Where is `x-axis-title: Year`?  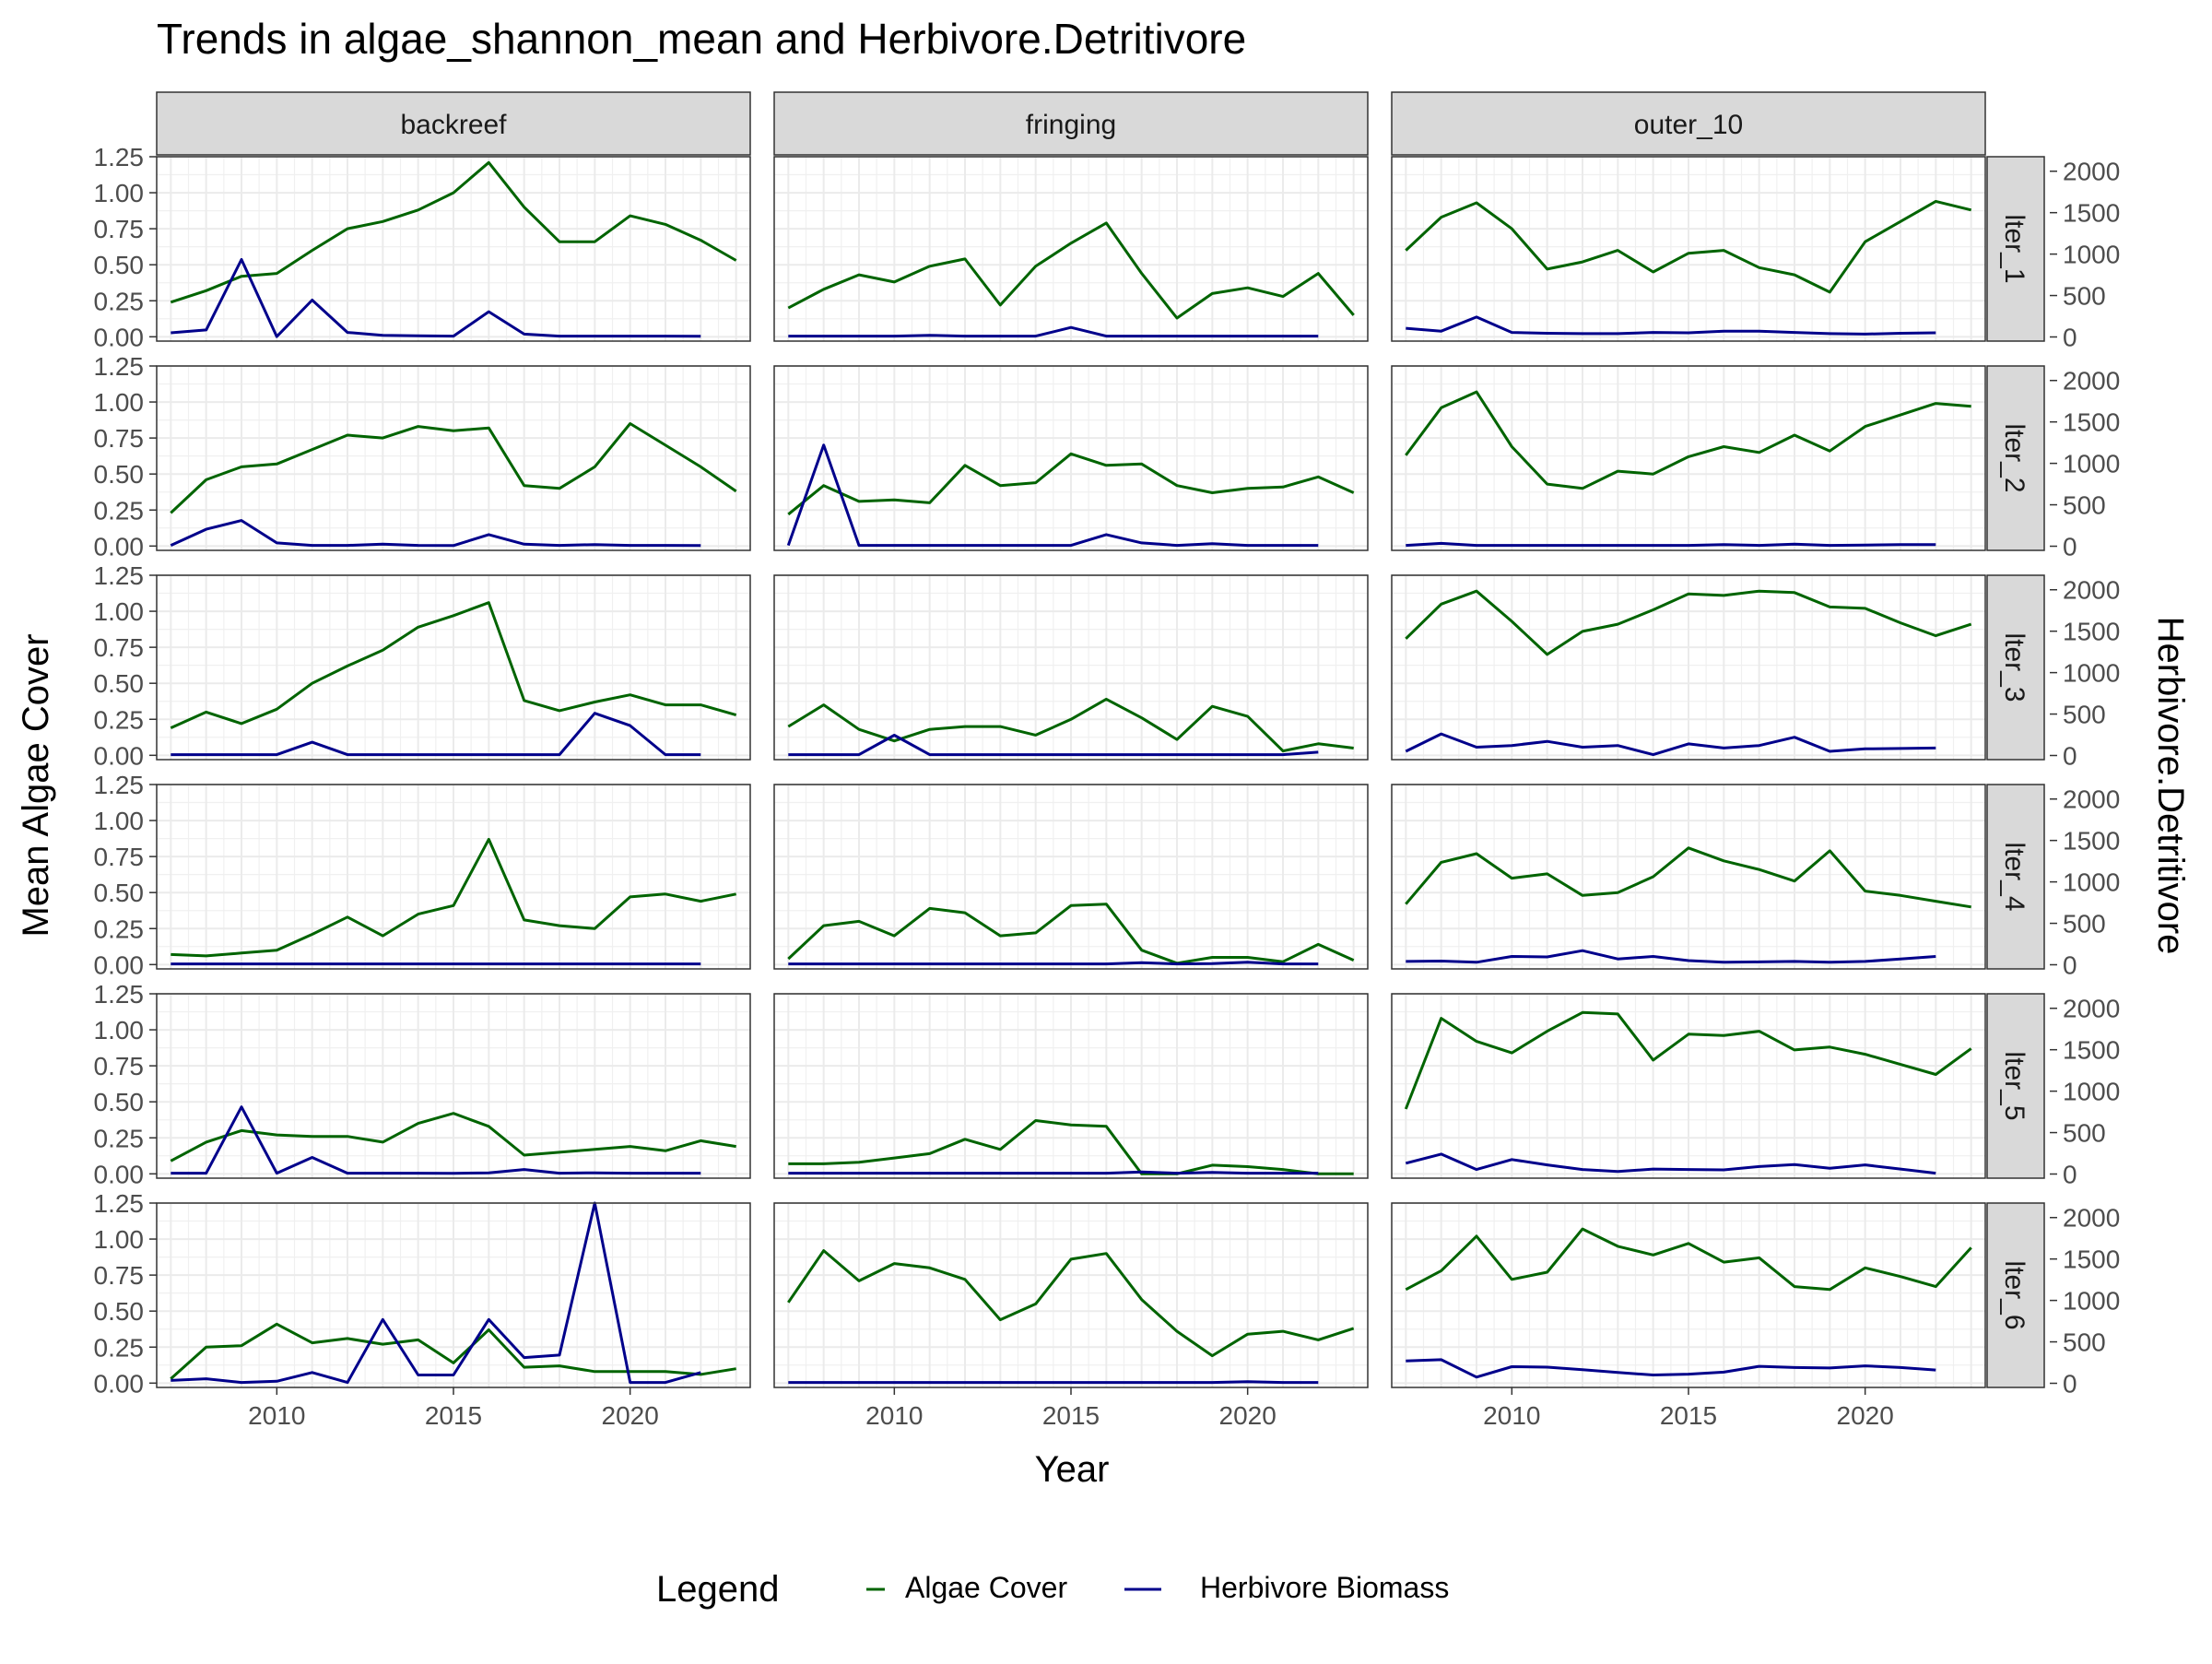
x-axis-title: Year is located at coordinates (1072, 1469).